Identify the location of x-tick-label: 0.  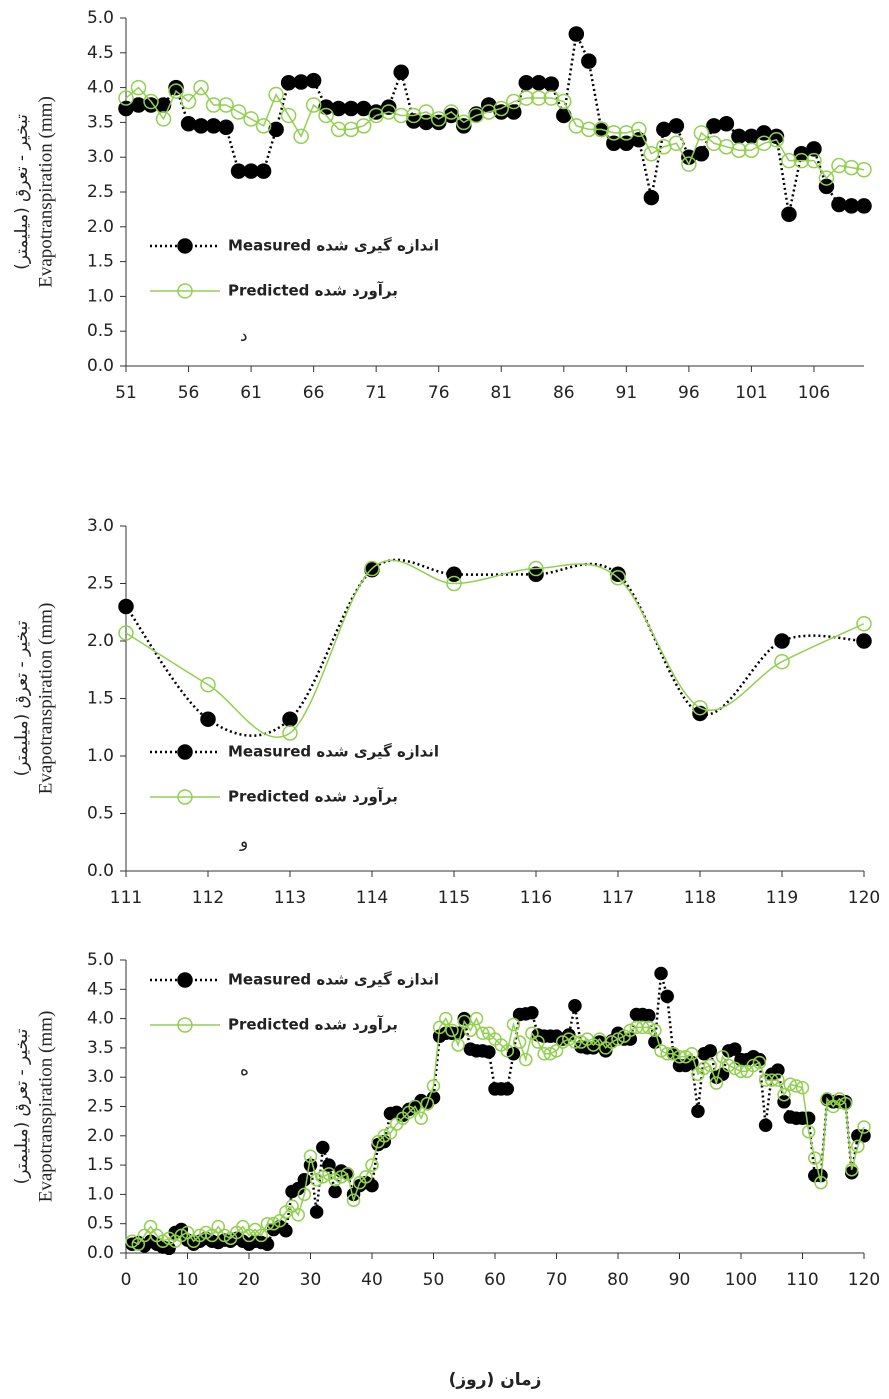
(126, 1280).